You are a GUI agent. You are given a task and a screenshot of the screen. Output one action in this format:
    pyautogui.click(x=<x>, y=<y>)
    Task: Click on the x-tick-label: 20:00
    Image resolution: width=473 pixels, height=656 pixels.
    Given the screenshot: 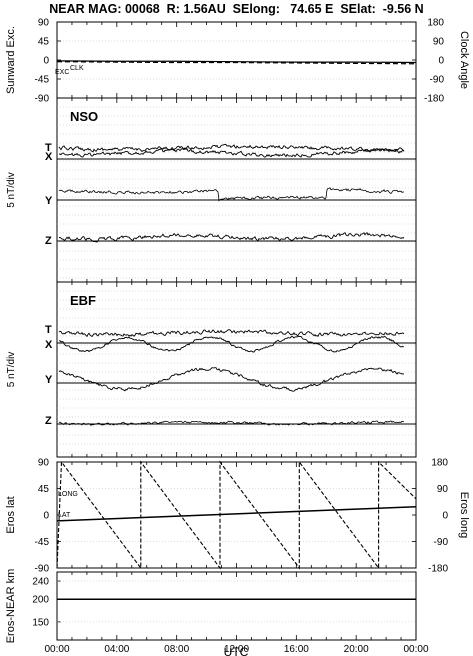 What is the action you would take?
    pyautogui.click(x=356, y=649)
    